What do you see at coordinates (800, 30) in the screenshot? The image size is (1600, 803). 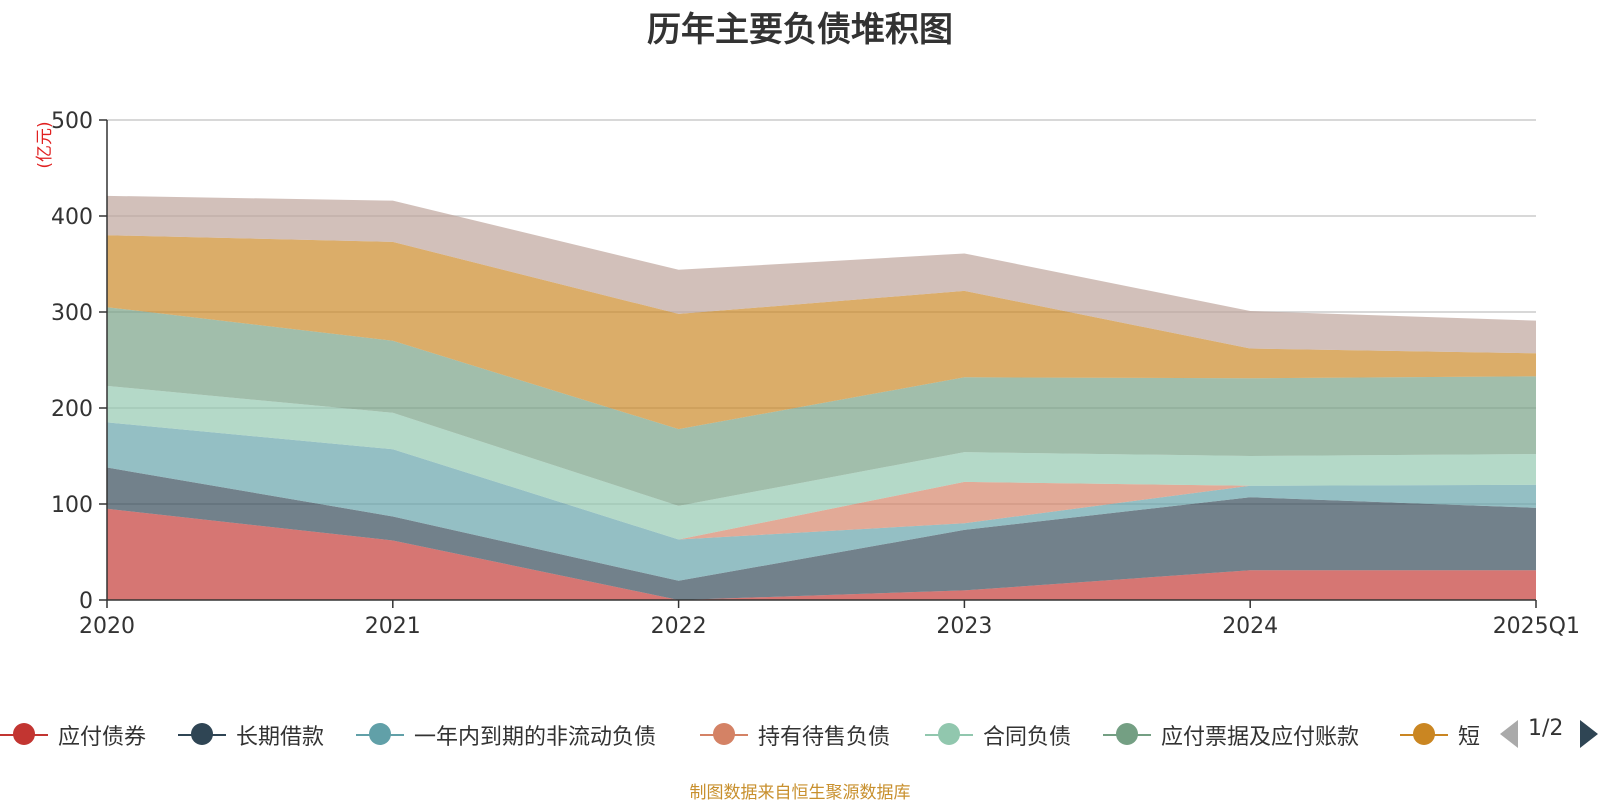 I see `chart-title: 历年主要负债堆积图` at bounding box center [800, 30].